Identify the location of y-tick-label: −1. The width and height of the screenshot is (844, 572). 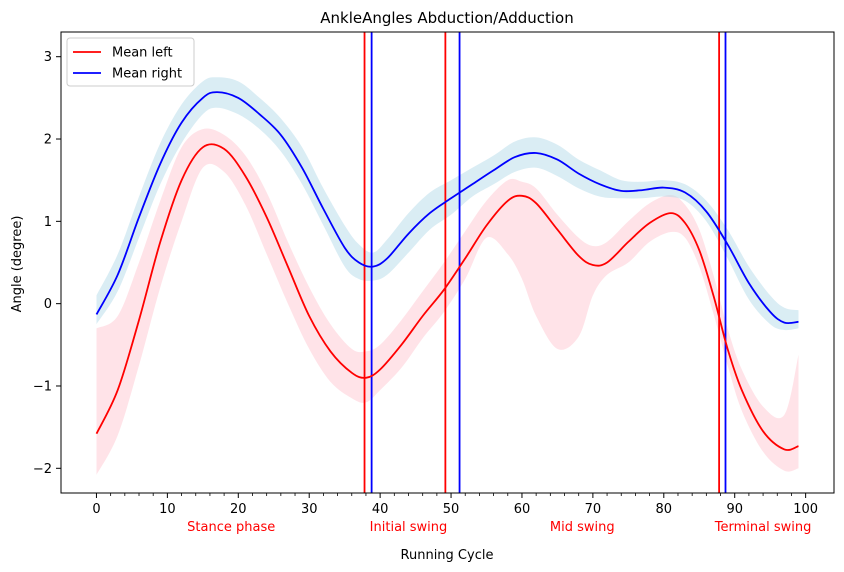
(42, 386).